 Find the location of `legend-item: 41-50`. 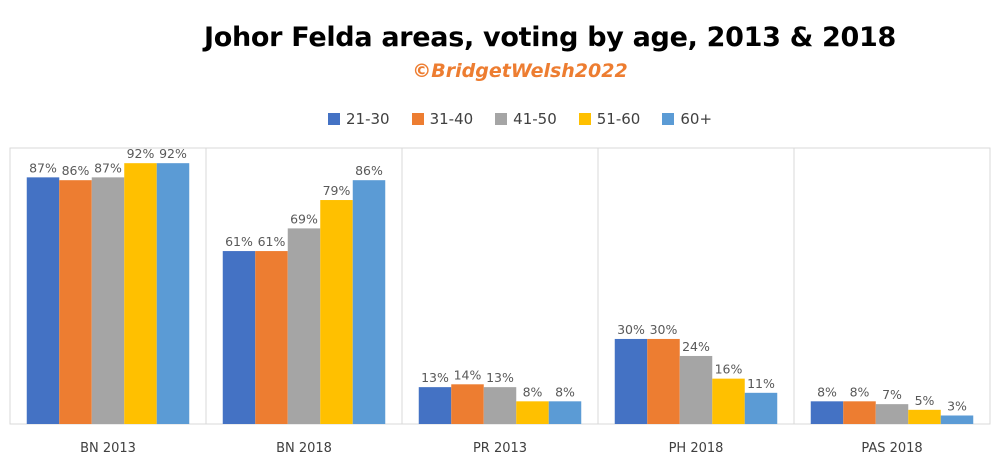

legend-item: 41-50 is located at coordinates (526, 119).